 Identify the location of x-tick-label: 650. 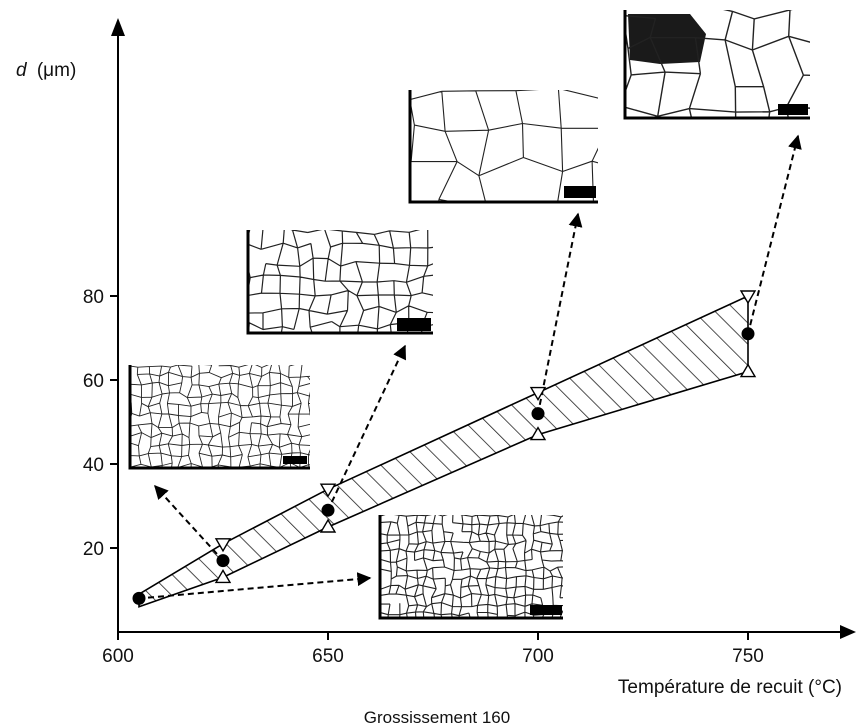
(328, 656).